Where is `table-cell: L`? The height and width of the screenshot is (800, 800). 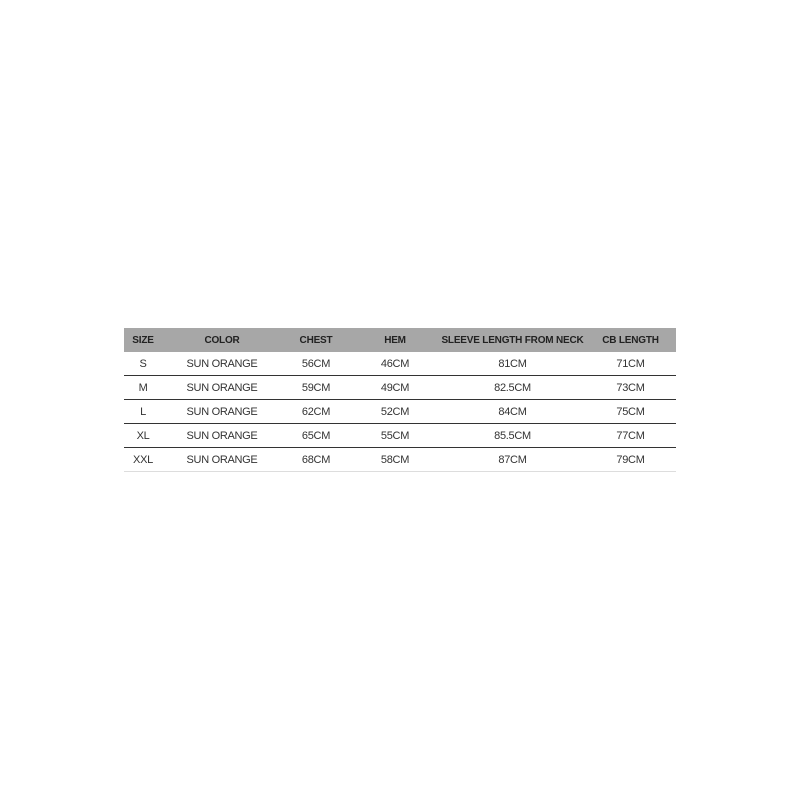
table-cell: L is located at coordinates (143, 411).